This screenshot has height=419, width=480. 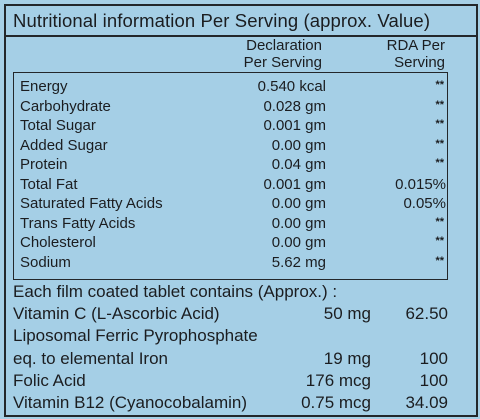 What do you see at coordinates (298, 262) in the screenshot?
I see `nutrient-value: 5.62 mg` at bounding box center [298, 262].